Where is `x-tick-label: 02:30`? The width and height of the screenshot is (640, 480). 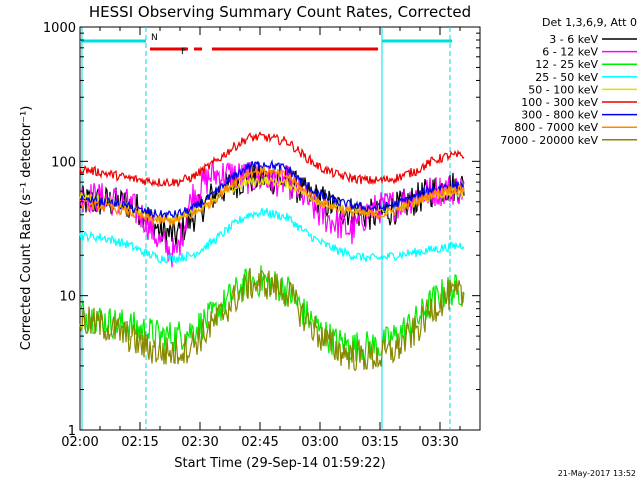
x-tick-label: 02:30 is located at coordinates (199, 442).